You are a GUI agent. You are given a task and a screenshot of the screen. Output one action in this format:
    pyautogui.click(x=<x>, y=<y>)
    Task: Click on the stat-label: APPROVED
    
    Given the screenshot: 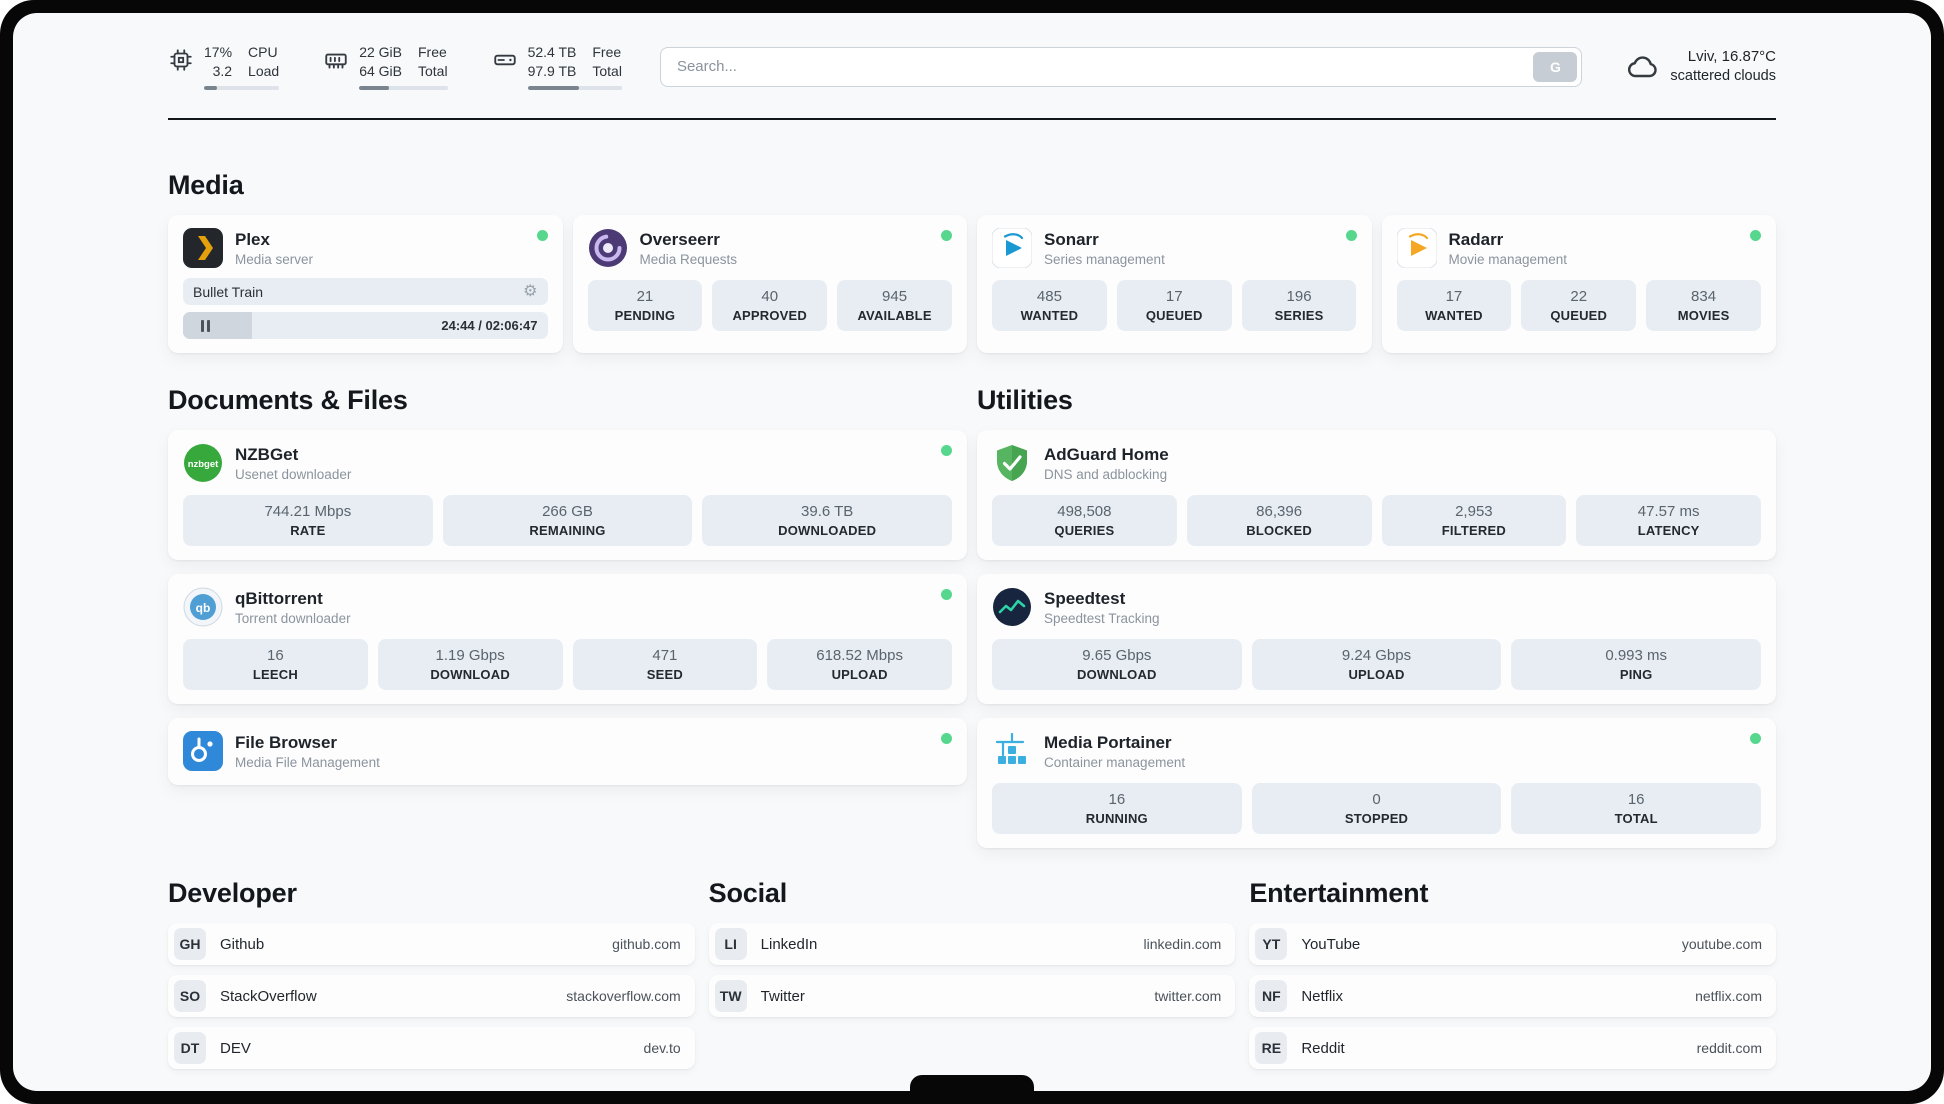 What is the action you would take?
    pyautogui.click(x=770, y=315)
    